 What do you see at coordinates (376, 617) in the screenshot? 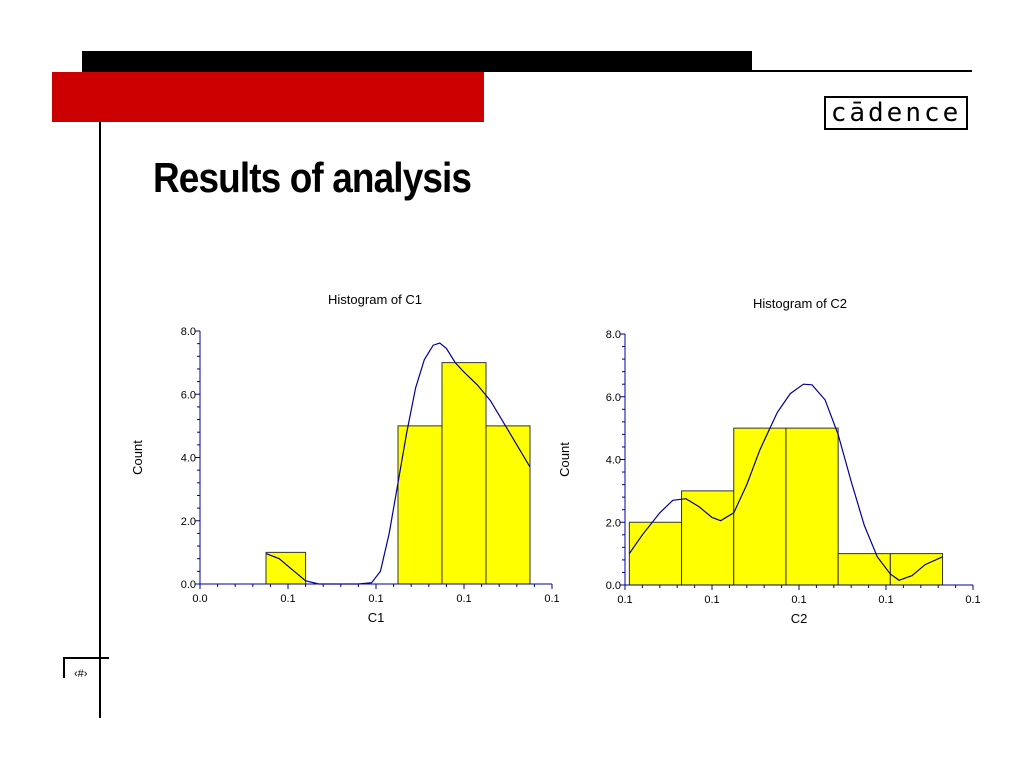
I see `x-axis-label: C1` at bounding box center [376, 617].